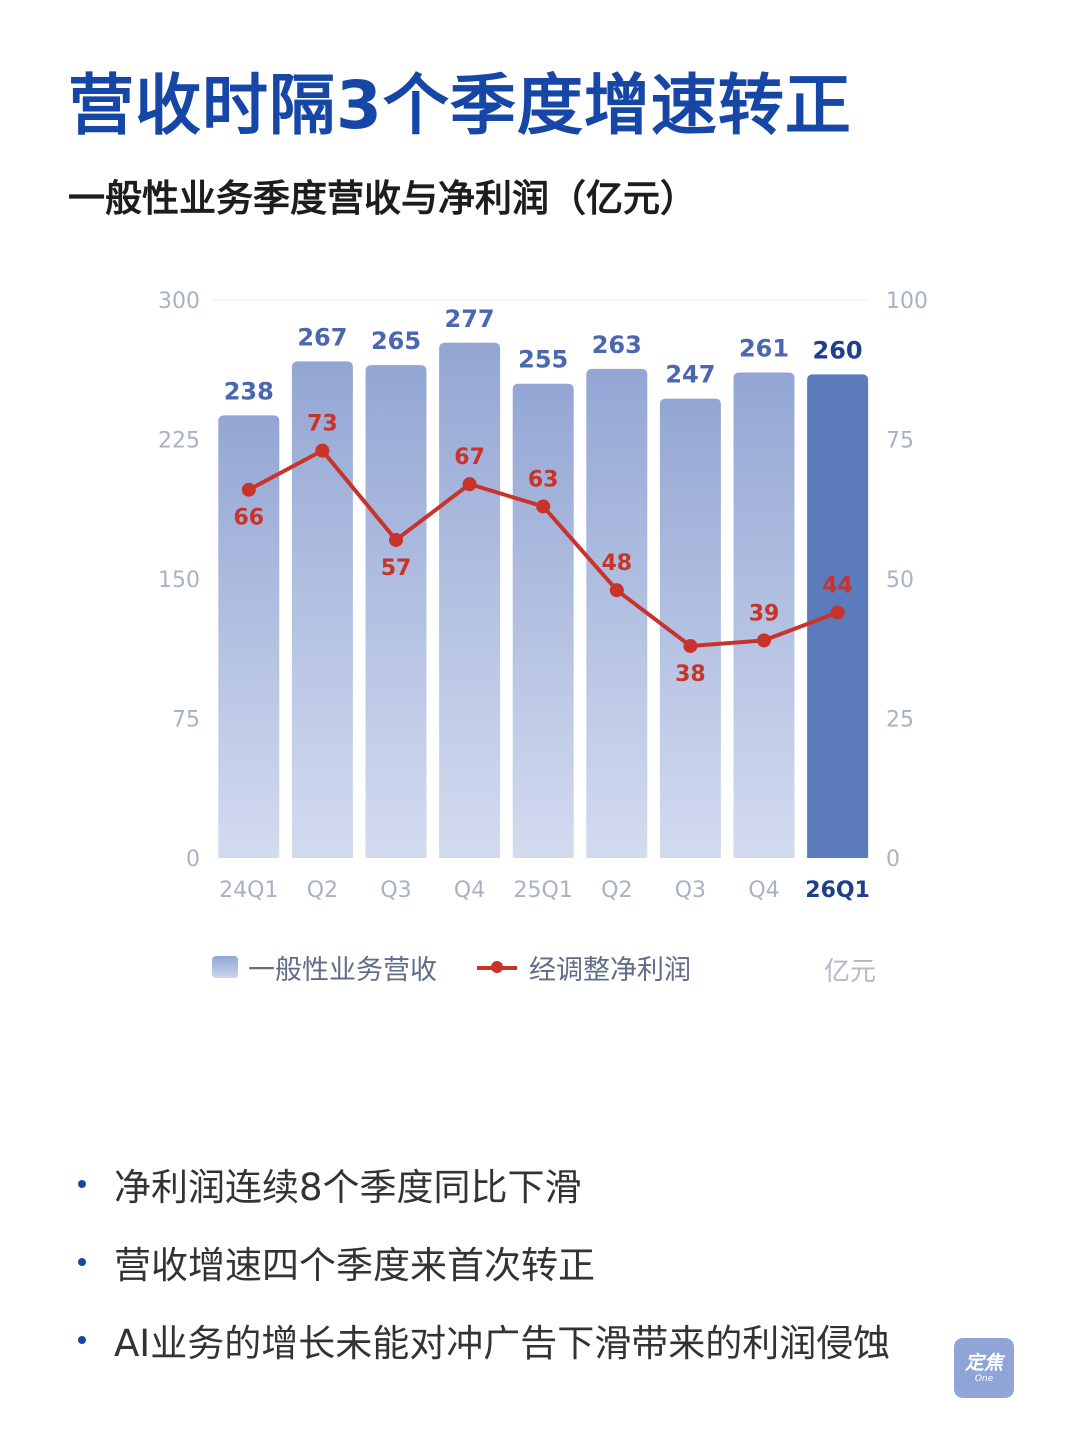  I want to click on key-point: 营收增速四个季度来首次转正, so click(484, 1262).